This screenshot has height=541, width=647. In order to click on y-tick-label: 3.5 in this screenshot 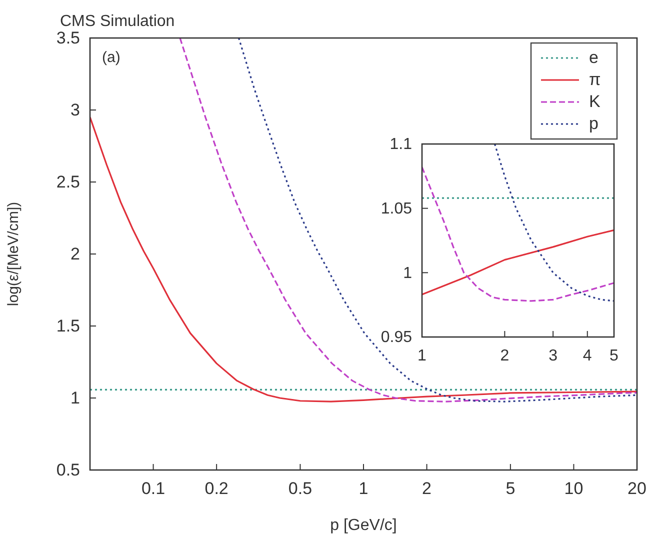, I will do `click(68, 38)`.